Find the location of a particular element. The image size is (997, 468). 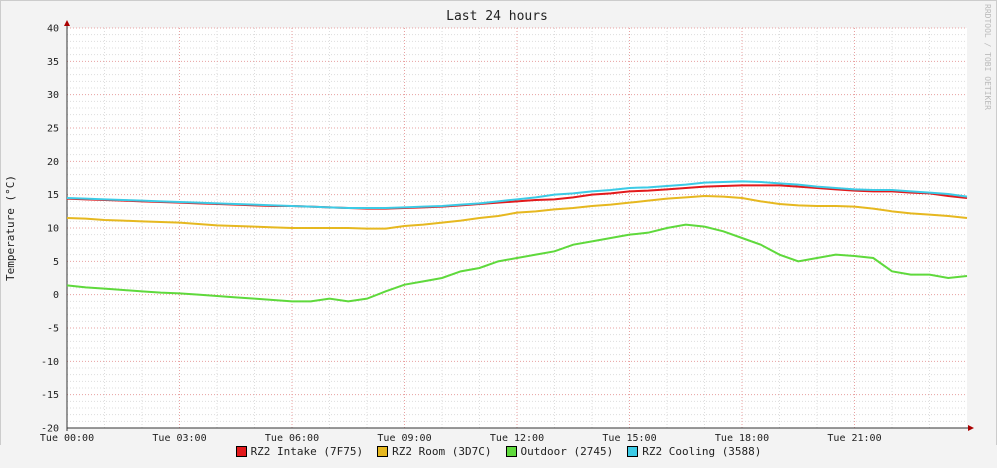

y-tick-label: -5 is located at coordinates (53, 329).